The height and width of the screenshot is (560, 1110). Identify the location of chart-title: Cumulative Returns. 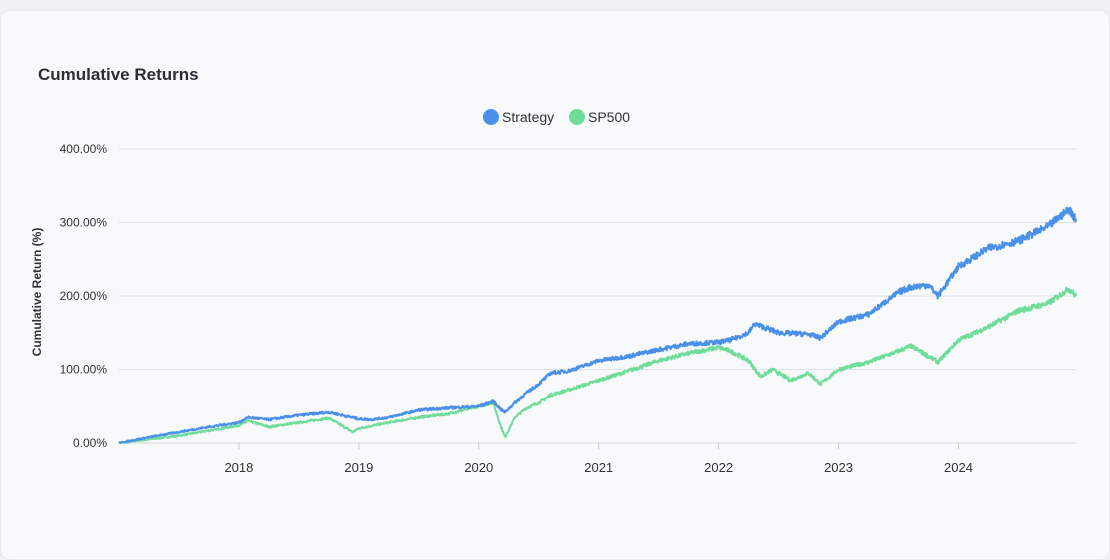
(118, 74).